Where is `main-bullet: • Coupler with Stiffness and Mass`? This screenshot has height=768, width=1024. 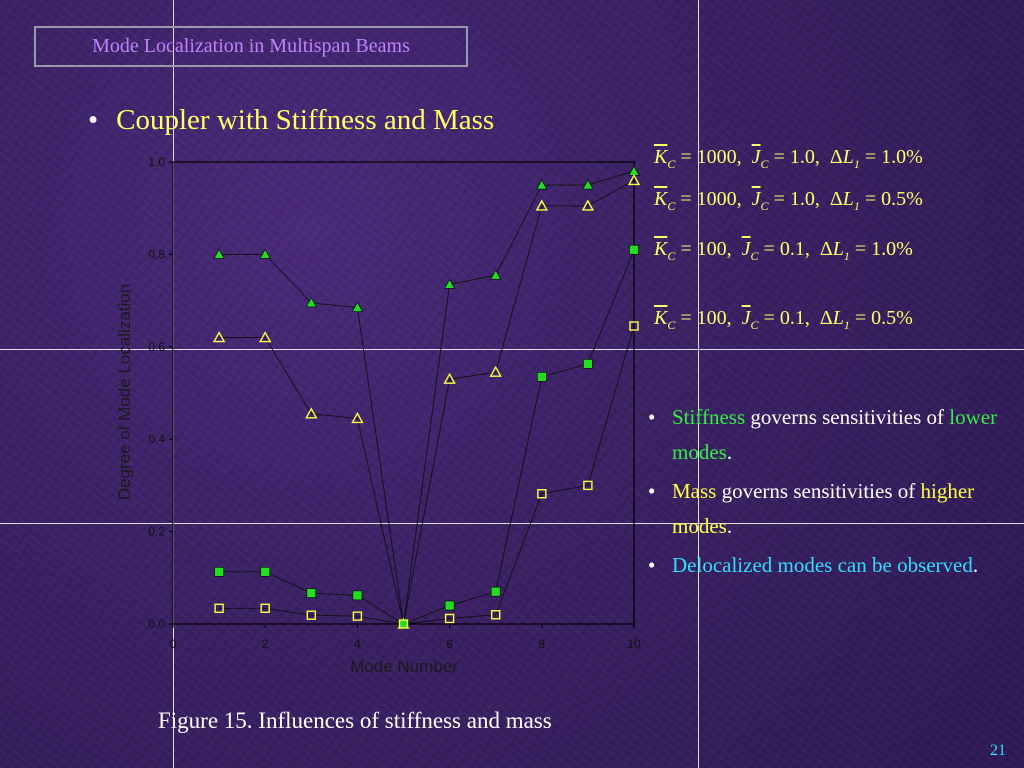
main-bullet: • Coupler with Stiffness and Mass is located at coordinates (291, 120).